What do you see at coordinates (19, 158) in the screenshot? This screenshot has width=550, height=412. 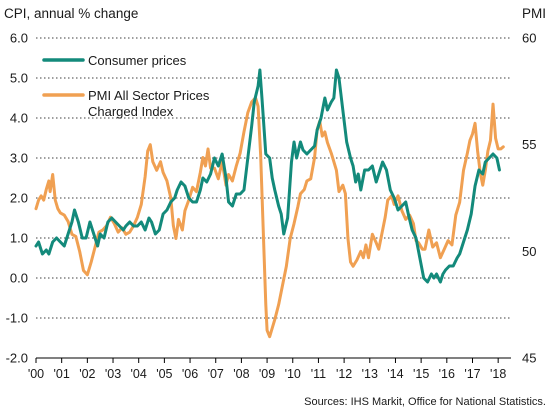 I see `left-tick-label: 3.0` at bounding box center [19, 158].